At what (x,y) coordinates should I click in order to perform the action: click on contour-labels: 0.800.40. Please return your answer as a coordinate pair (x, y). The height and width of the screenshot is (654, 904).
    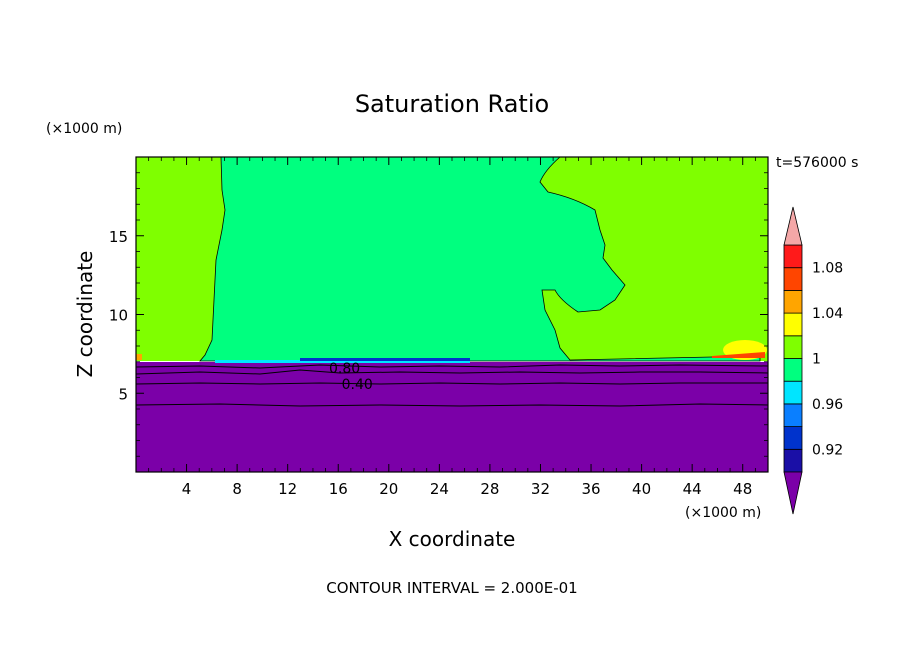
    Looking at the image, I should click on (351, 377).